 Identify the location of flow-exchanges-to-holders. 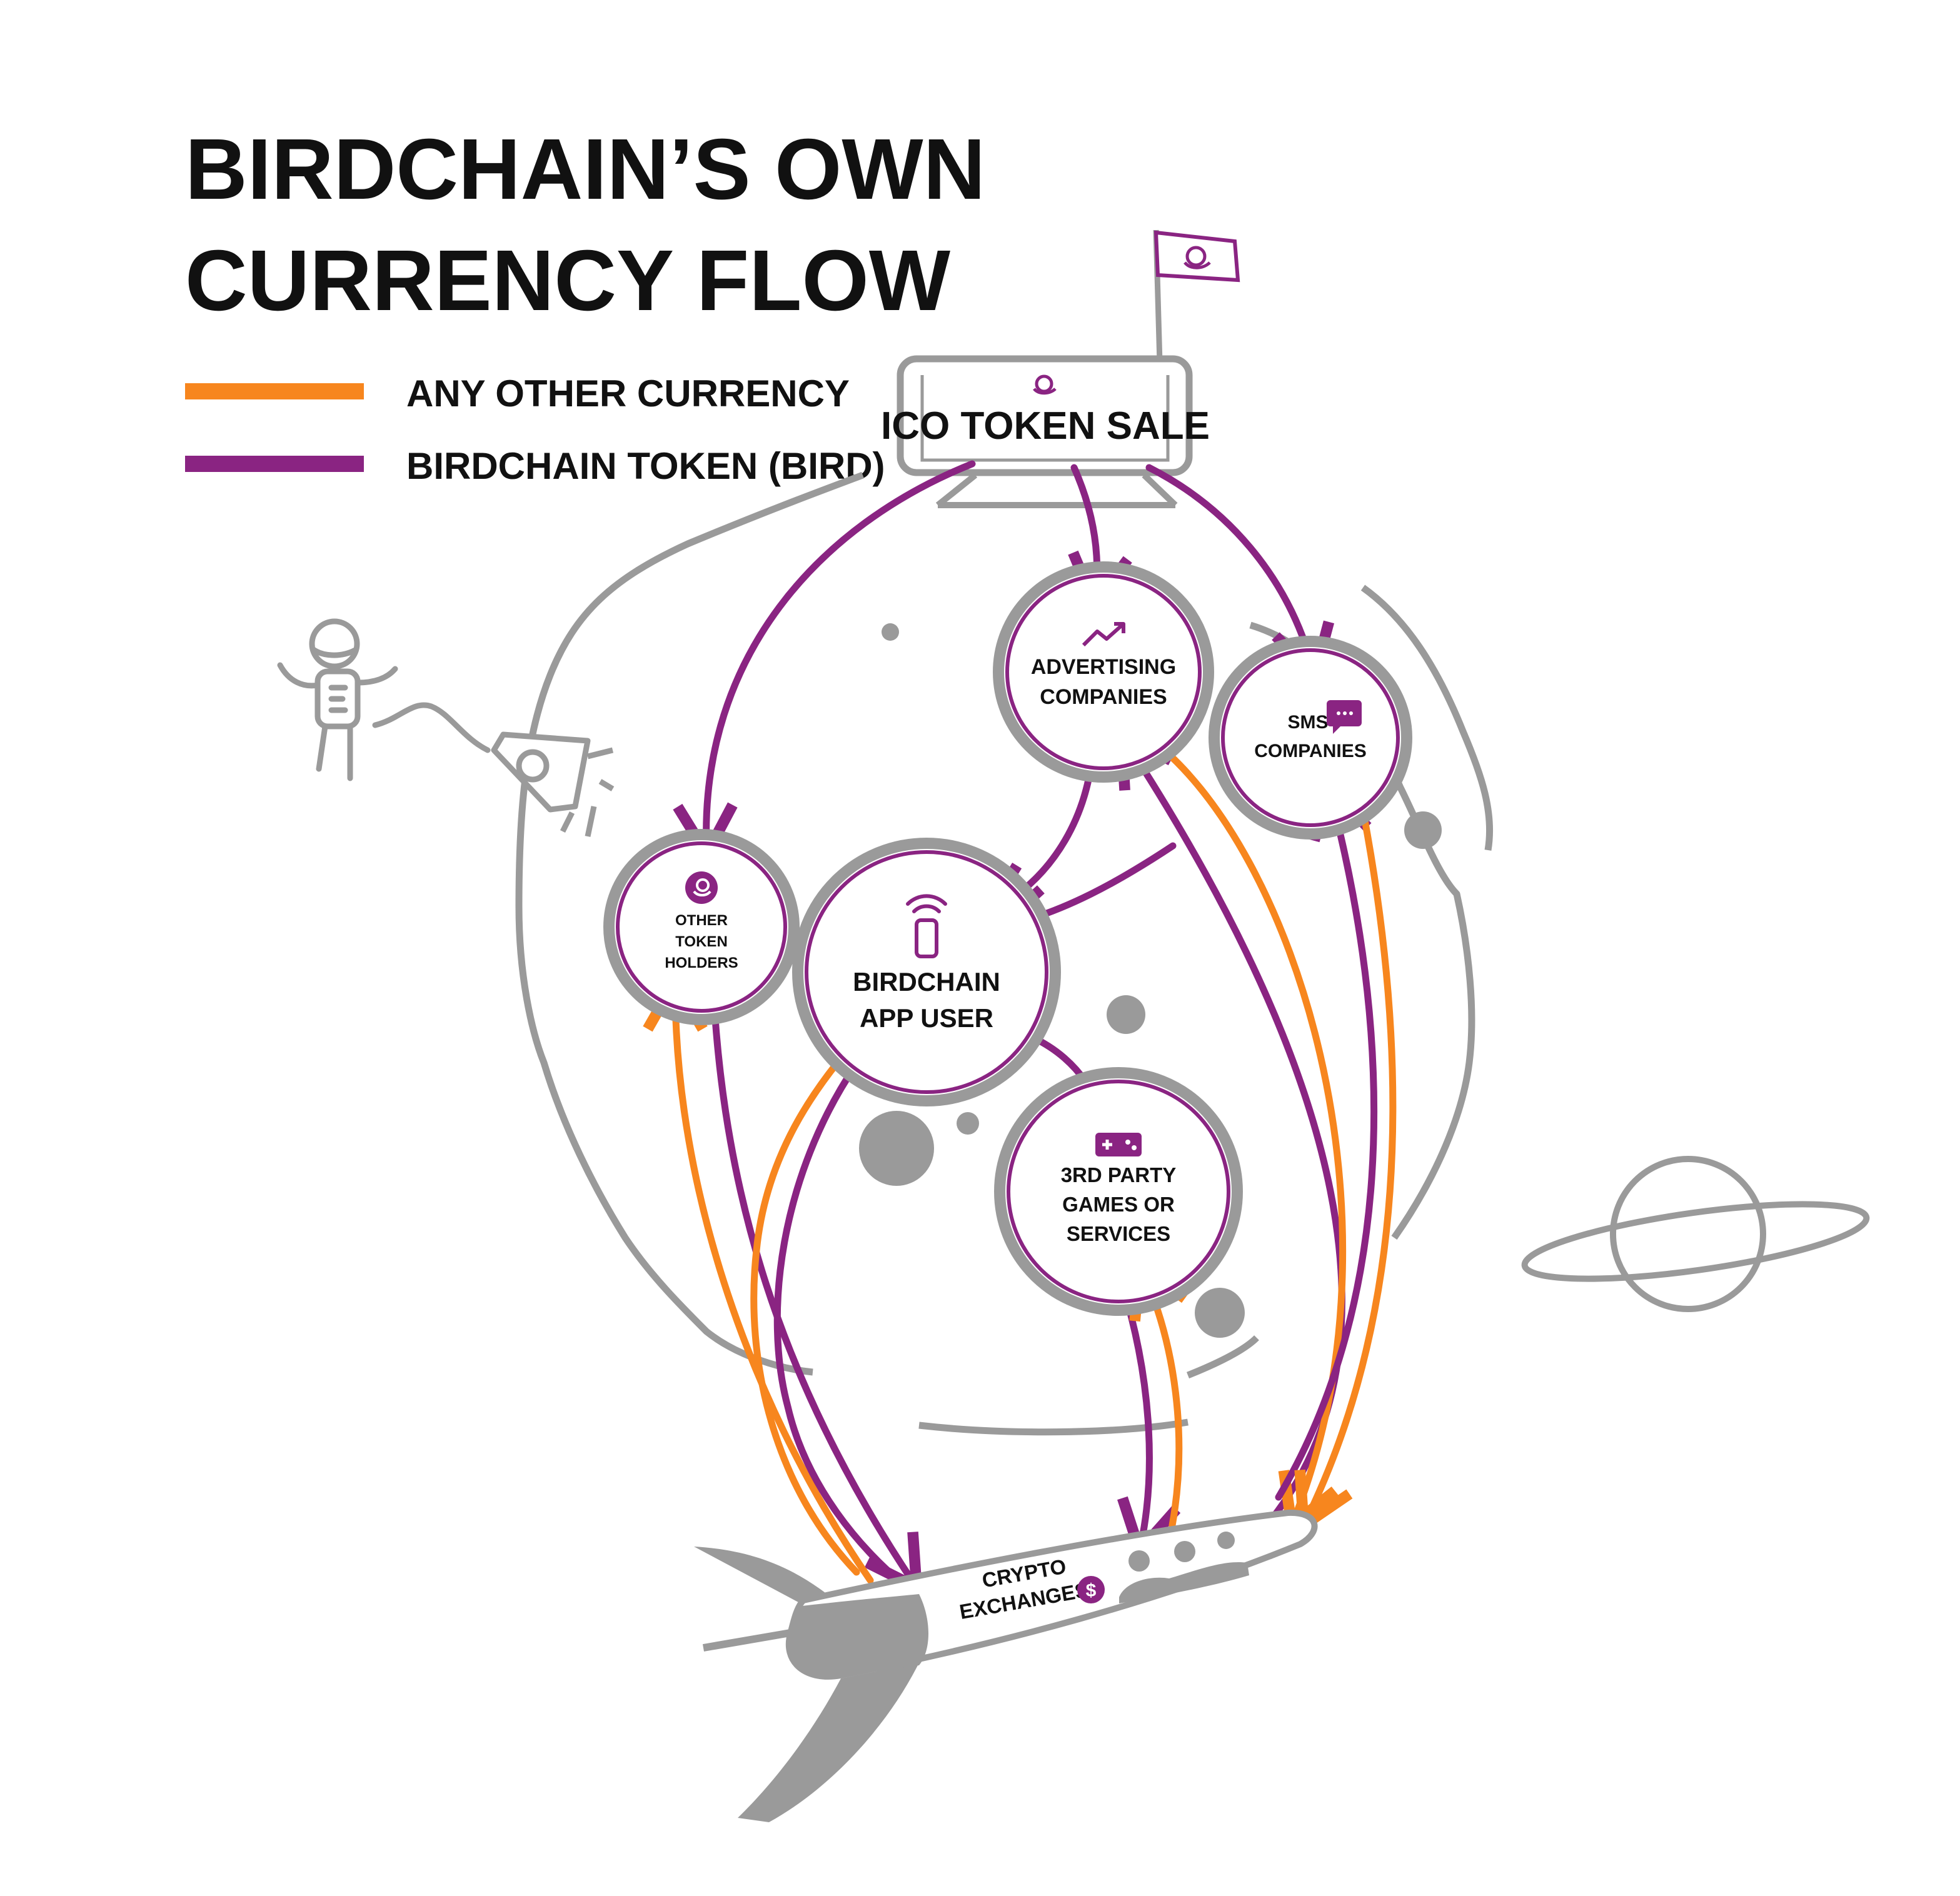
(758, 1277).